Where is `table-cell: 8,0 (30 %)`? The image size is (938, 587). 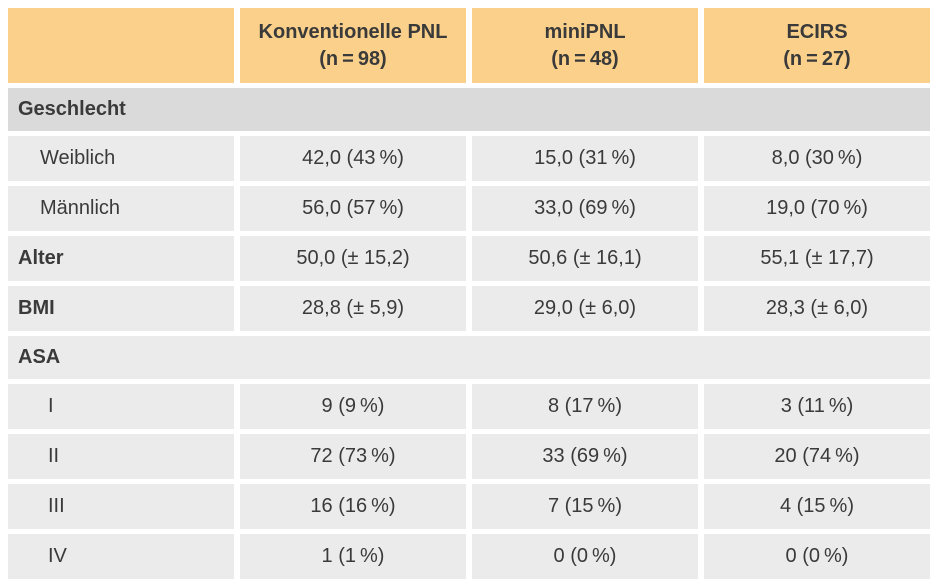
table-cell: 8,0 (30 %) is located at coordinates (817, 158).